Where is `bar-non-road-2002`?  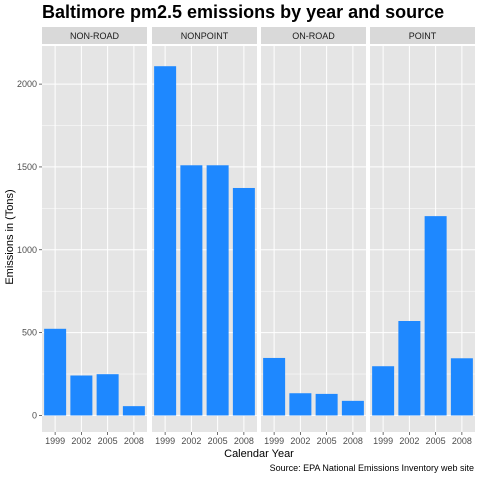 bar-non-road-2002 is located at coordinates (81, 395).